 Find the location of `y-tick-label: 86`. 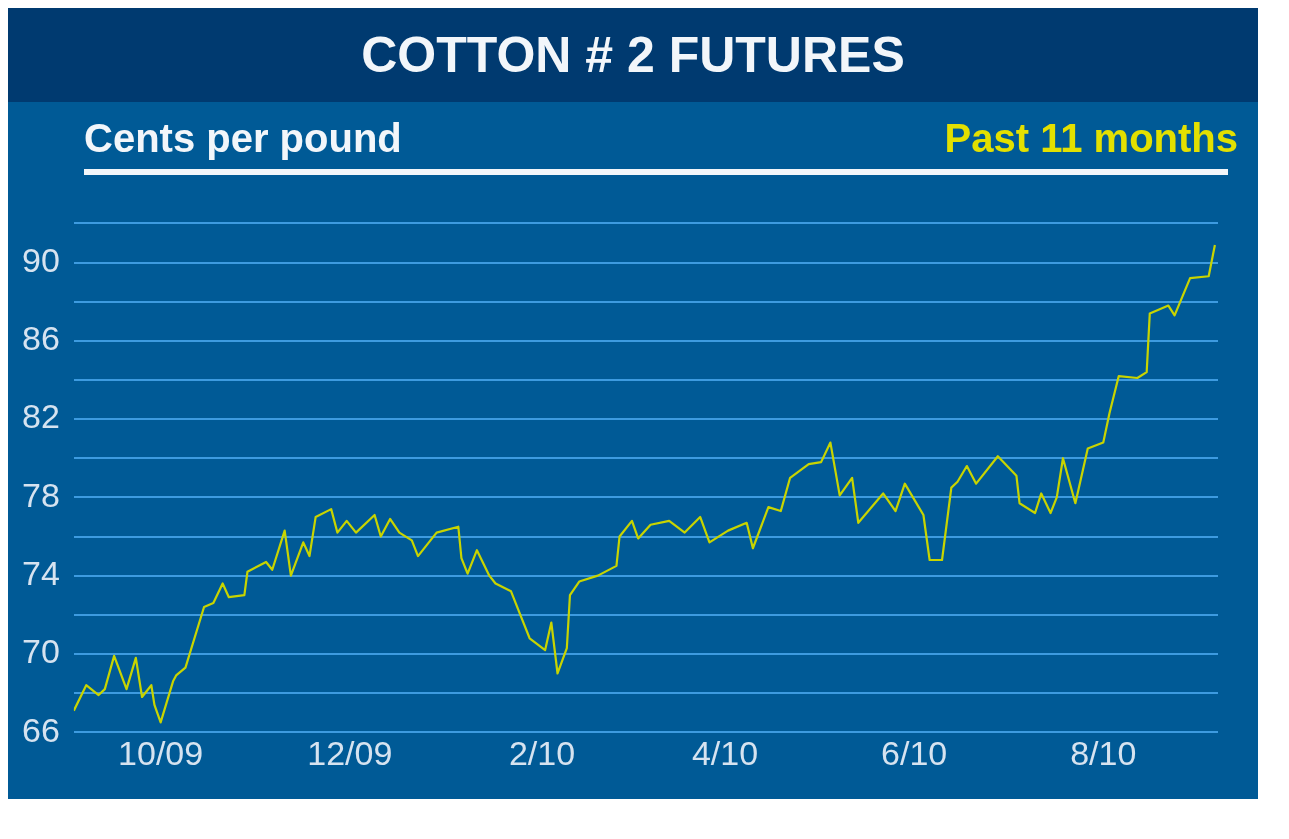

y-tick-label: 86 is located at coordinates (40, 338).